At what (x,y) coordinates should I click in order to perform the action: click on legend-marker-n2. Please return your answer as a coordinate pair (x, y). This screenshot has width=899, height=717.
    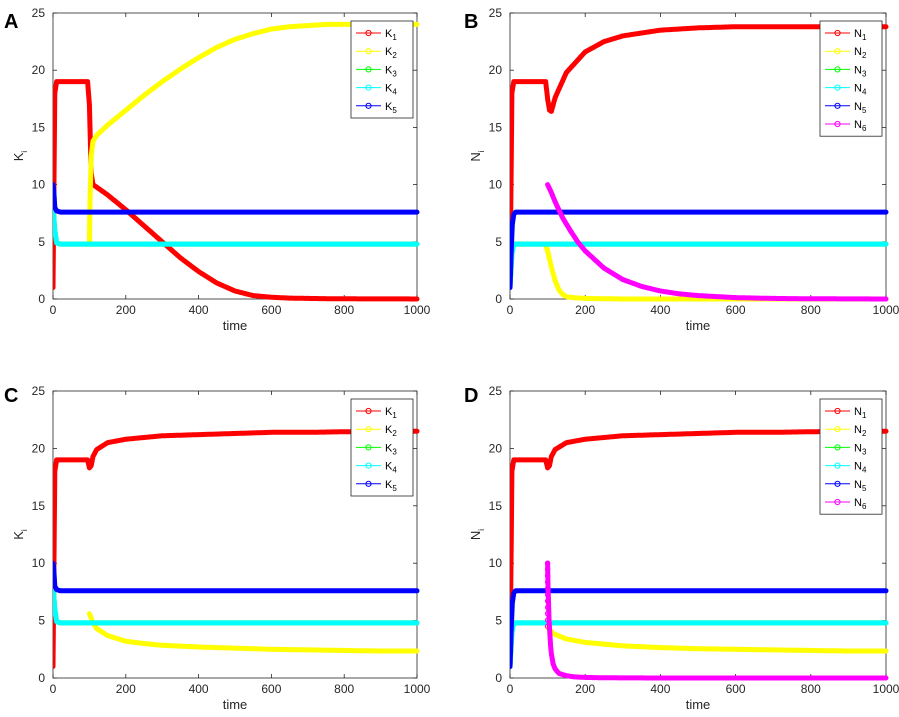
    Looking at the image, I should click on (837, 429).